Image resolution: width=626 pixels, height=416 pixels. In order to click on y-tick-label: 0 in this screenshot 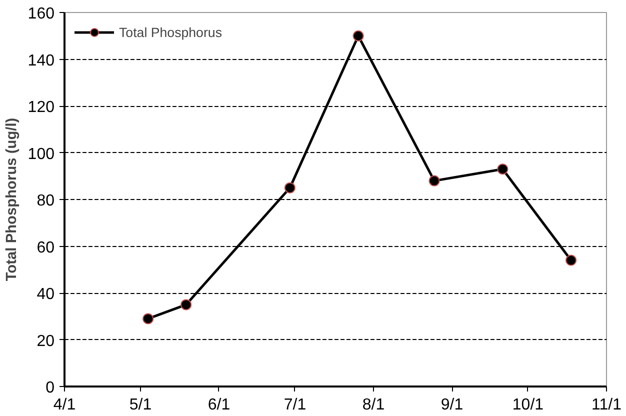, I will do `click(50, 388)`.